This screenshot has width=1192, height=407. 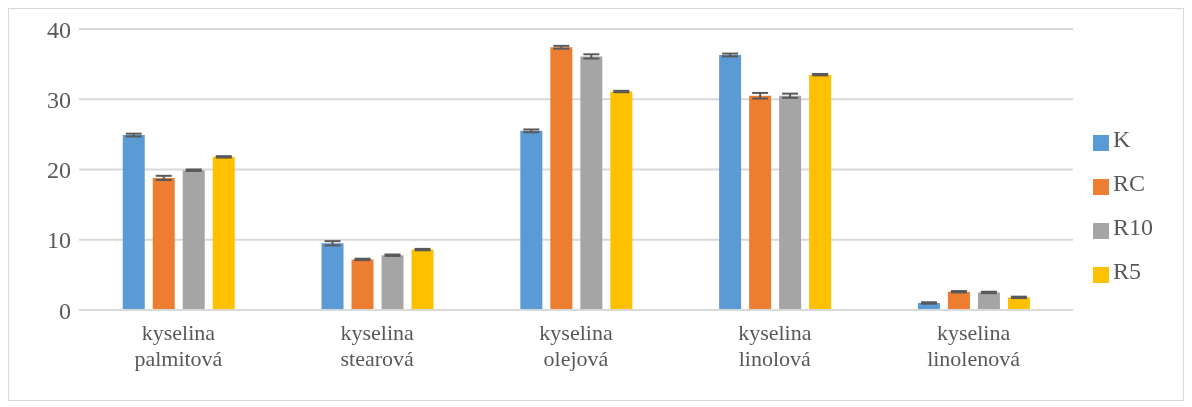 What do you see at coordinates (178, 345) in the screenshot?
I see `x-tick-label: kyselina palmitová` at bounding box center [178, 345].